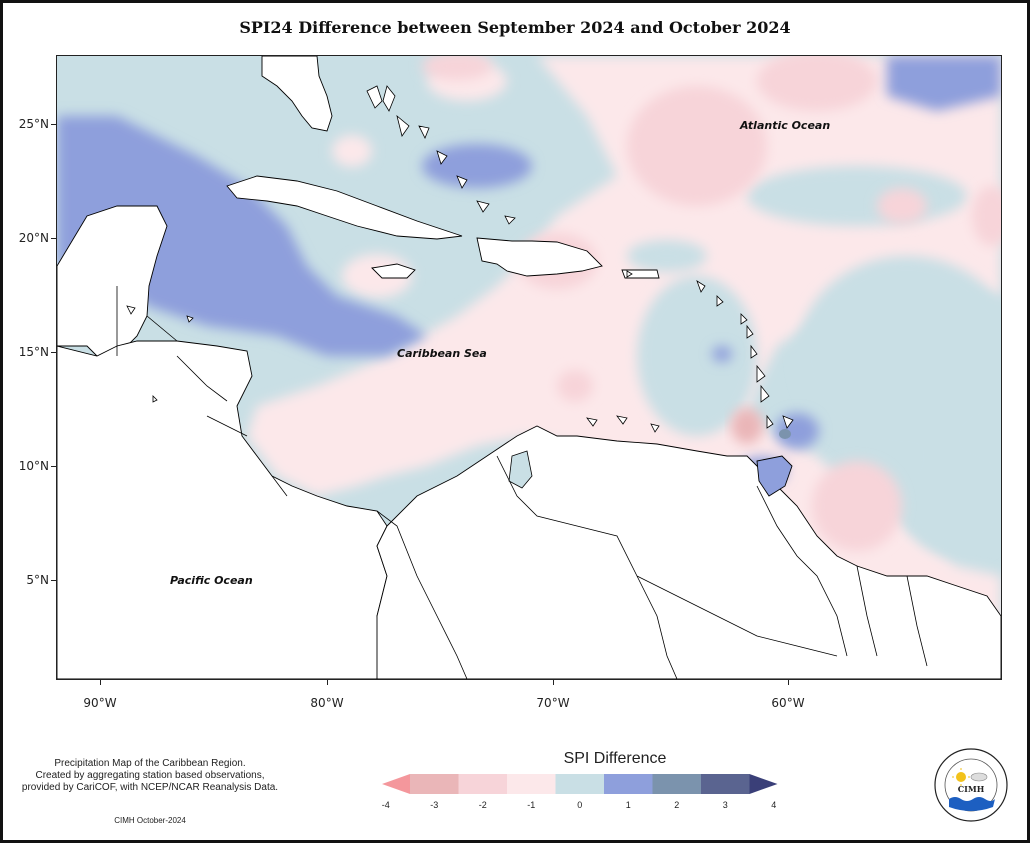 The width and height of the screenshot is (1030, 843). Describe the element at coordinates (100, 703) in the screenshot. I see `lon-label-90: 90°W` at that location.